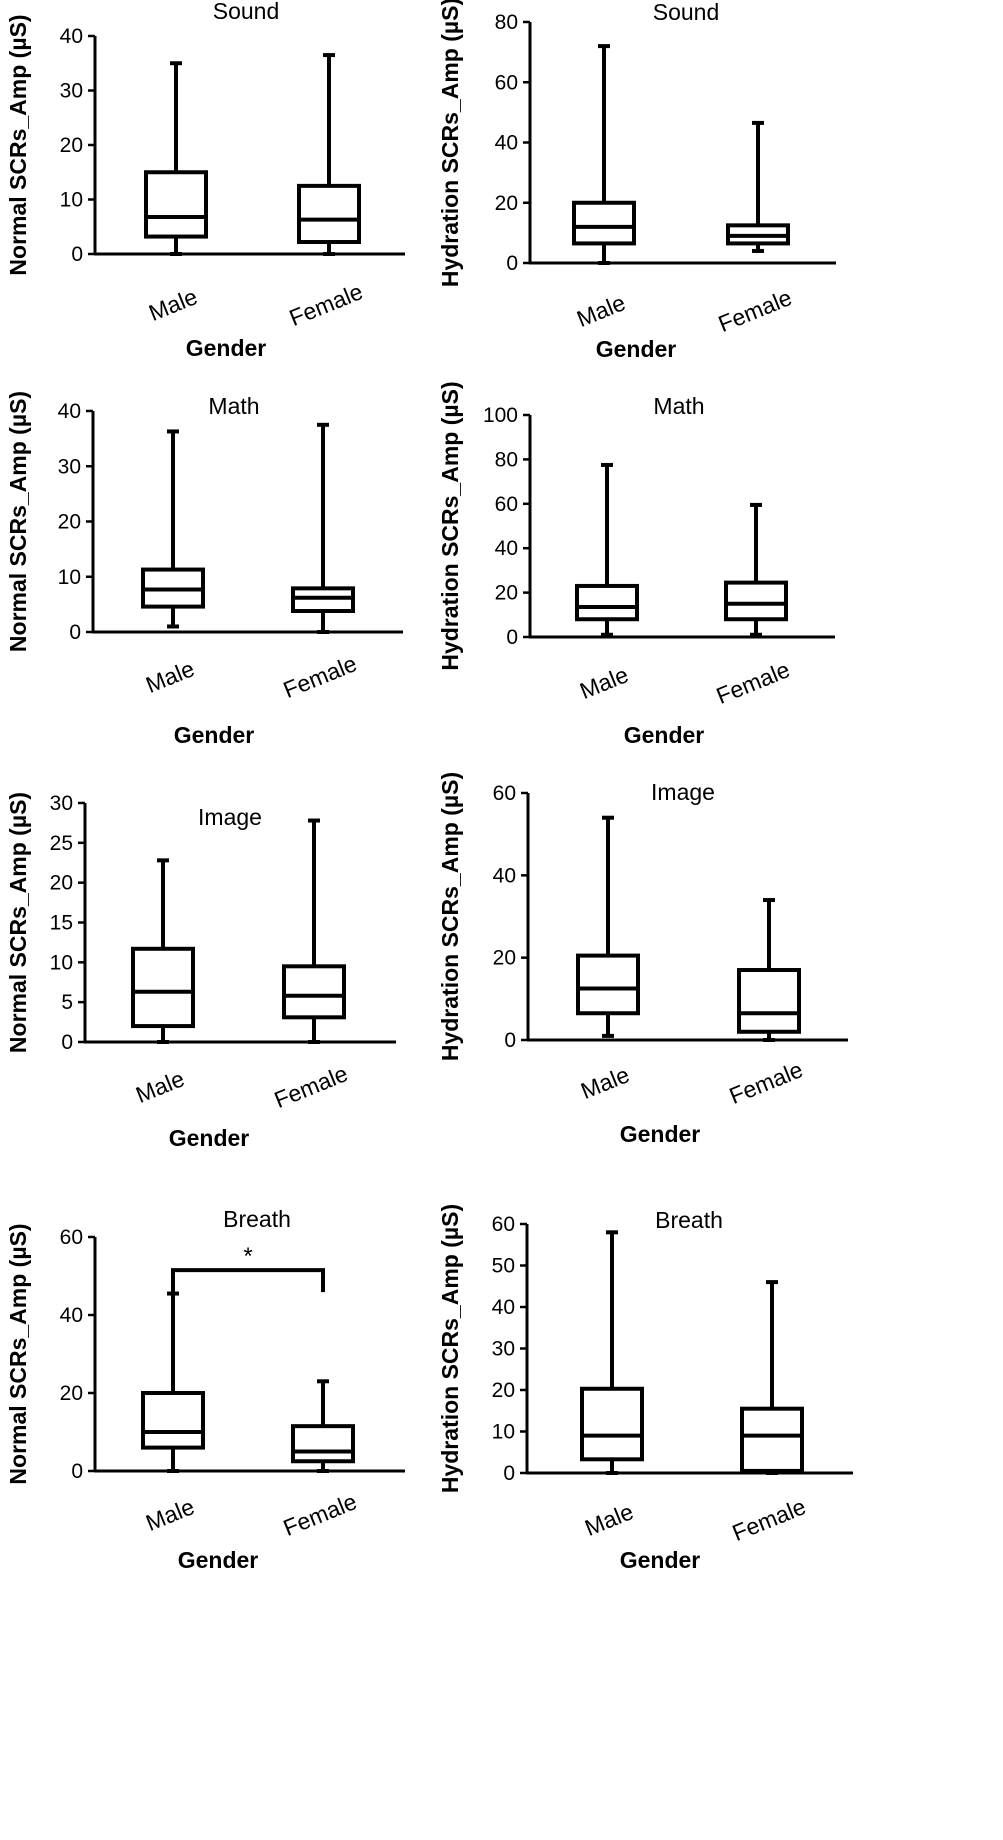  What do you see at coordinates (500, 415) in the screenshot?
I see `y-tick-label: 100` at bounding box center [500, 415].